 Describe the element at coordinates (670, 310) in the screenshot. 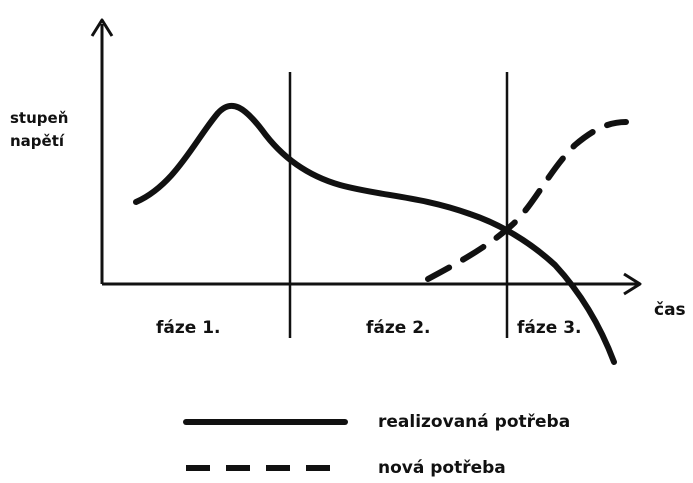

I see `x-axis-label: čas` at that location.